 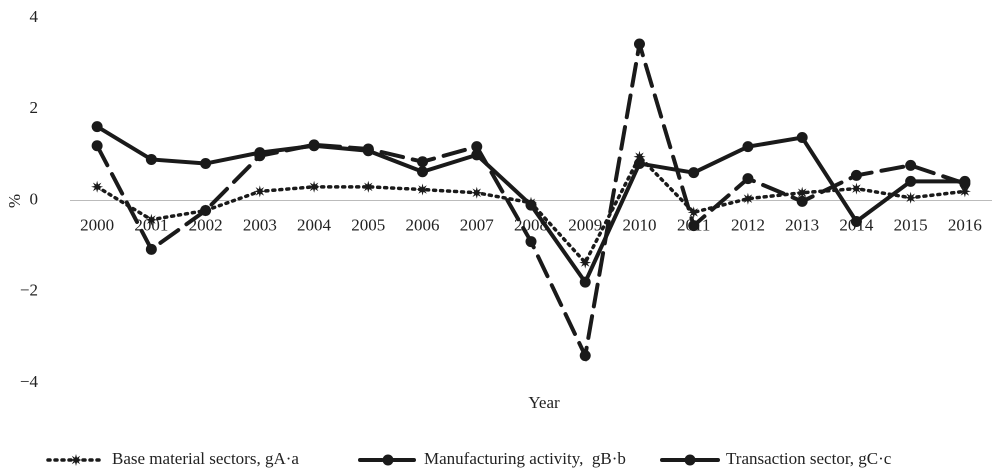 What do you see at coordinates (34, 198) in the screenshot?
I see `y-tick-label: 0` at bounding box center [34, 198].